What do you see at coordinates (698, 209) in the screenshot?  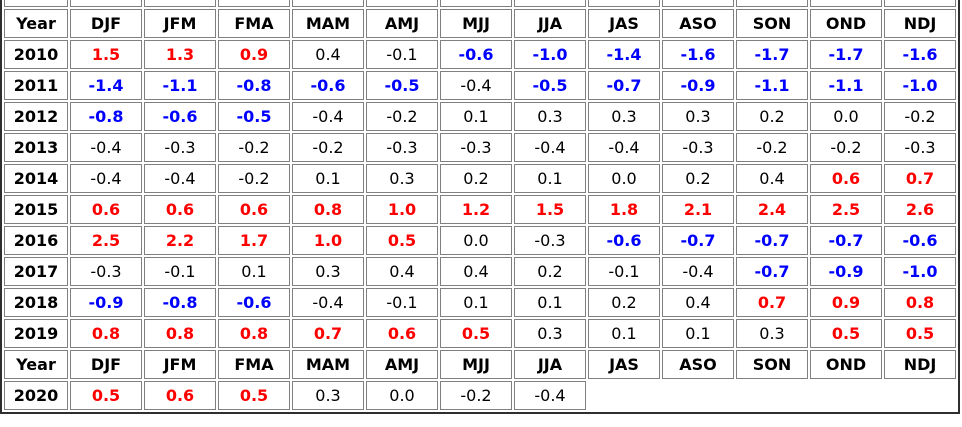 I see `value-cell: 2.1` at bounding box center [698, 209].